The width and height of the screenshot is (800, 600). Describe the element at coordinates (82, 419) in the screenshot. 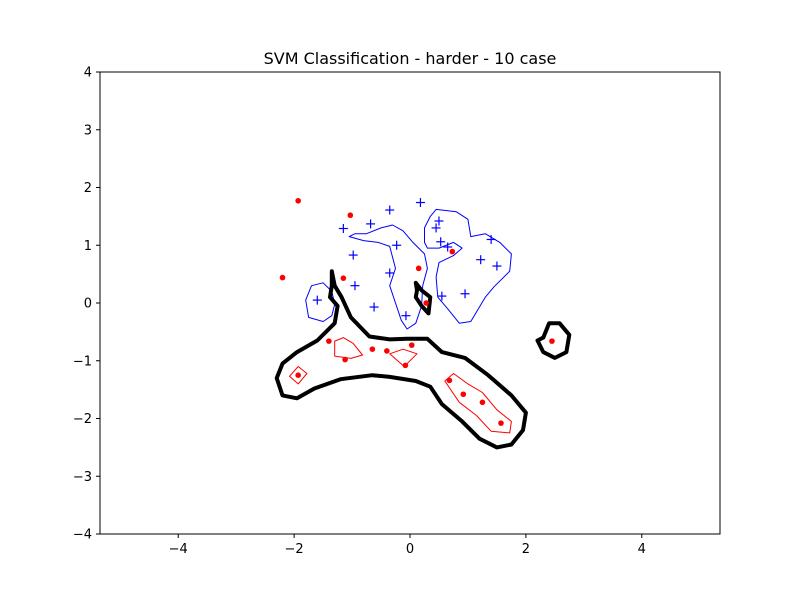

I see `y-tick-label-2: −2` at that location.